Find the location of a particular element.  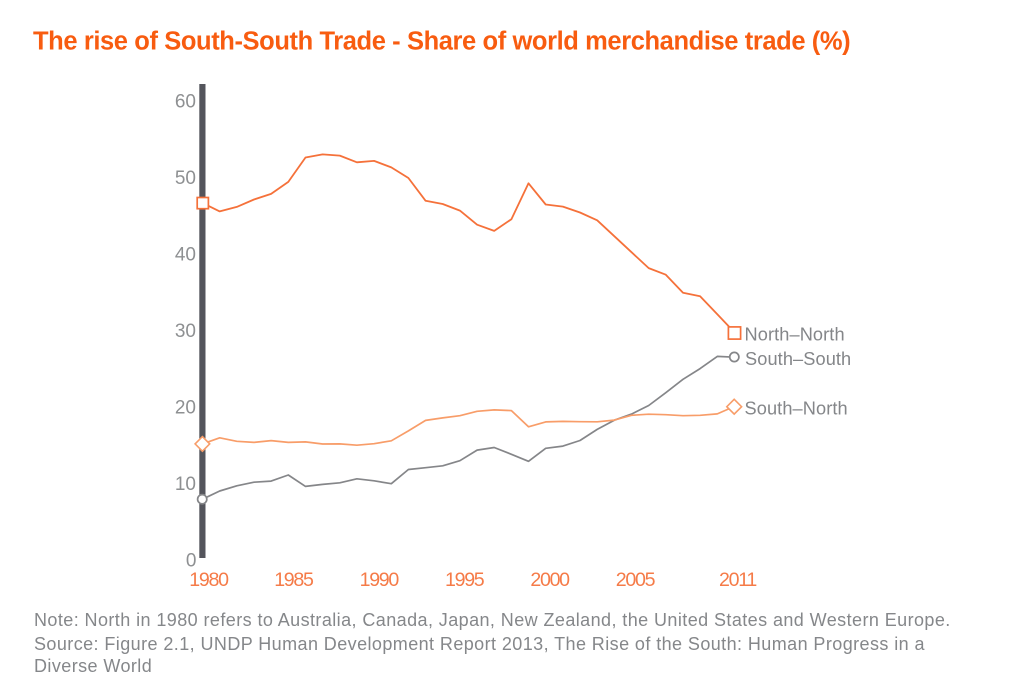

svg-text: 2011 is located at coordinates (737, 580).